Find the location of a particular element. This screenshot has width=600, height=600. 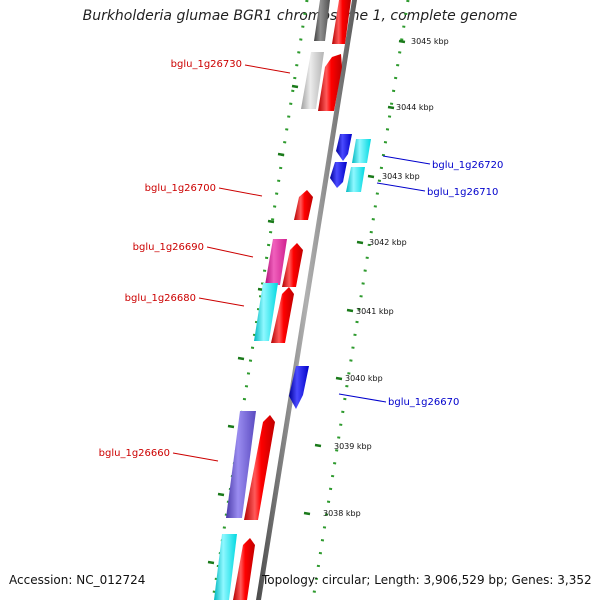

gene-arrow-red-top is located at coordinates (341, 22).